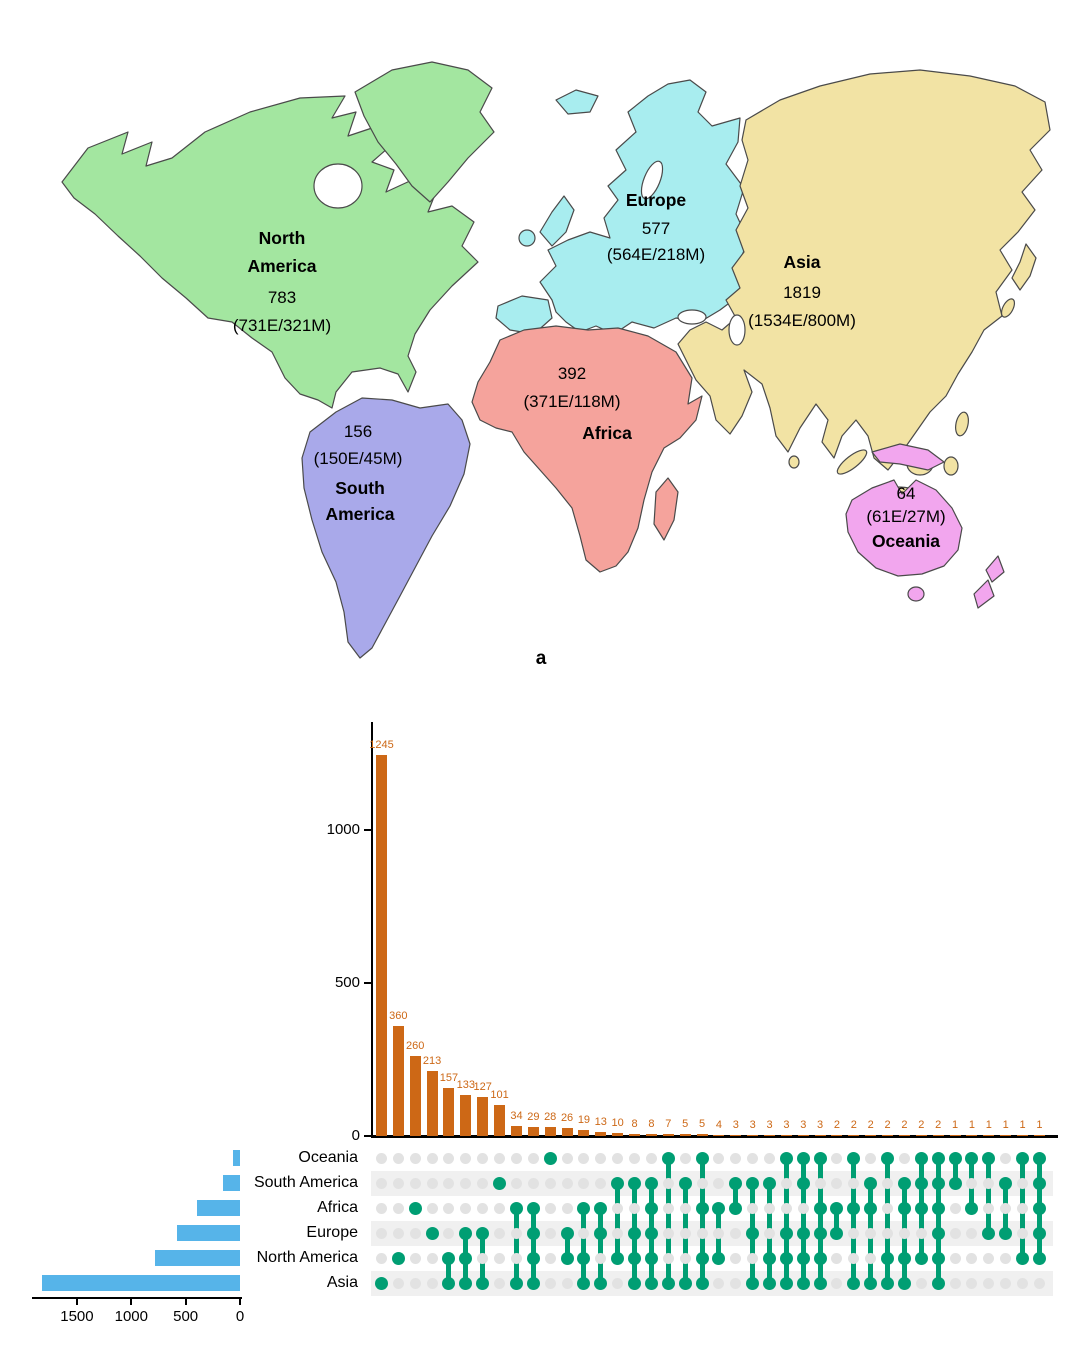  I want to click on continent-australia, so click(904, 528).